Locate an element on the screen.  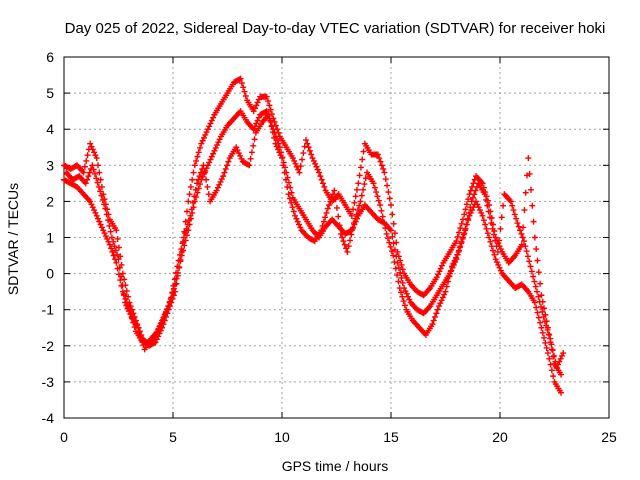
y-tick-label: -2 is located at coordinates (48, 346).